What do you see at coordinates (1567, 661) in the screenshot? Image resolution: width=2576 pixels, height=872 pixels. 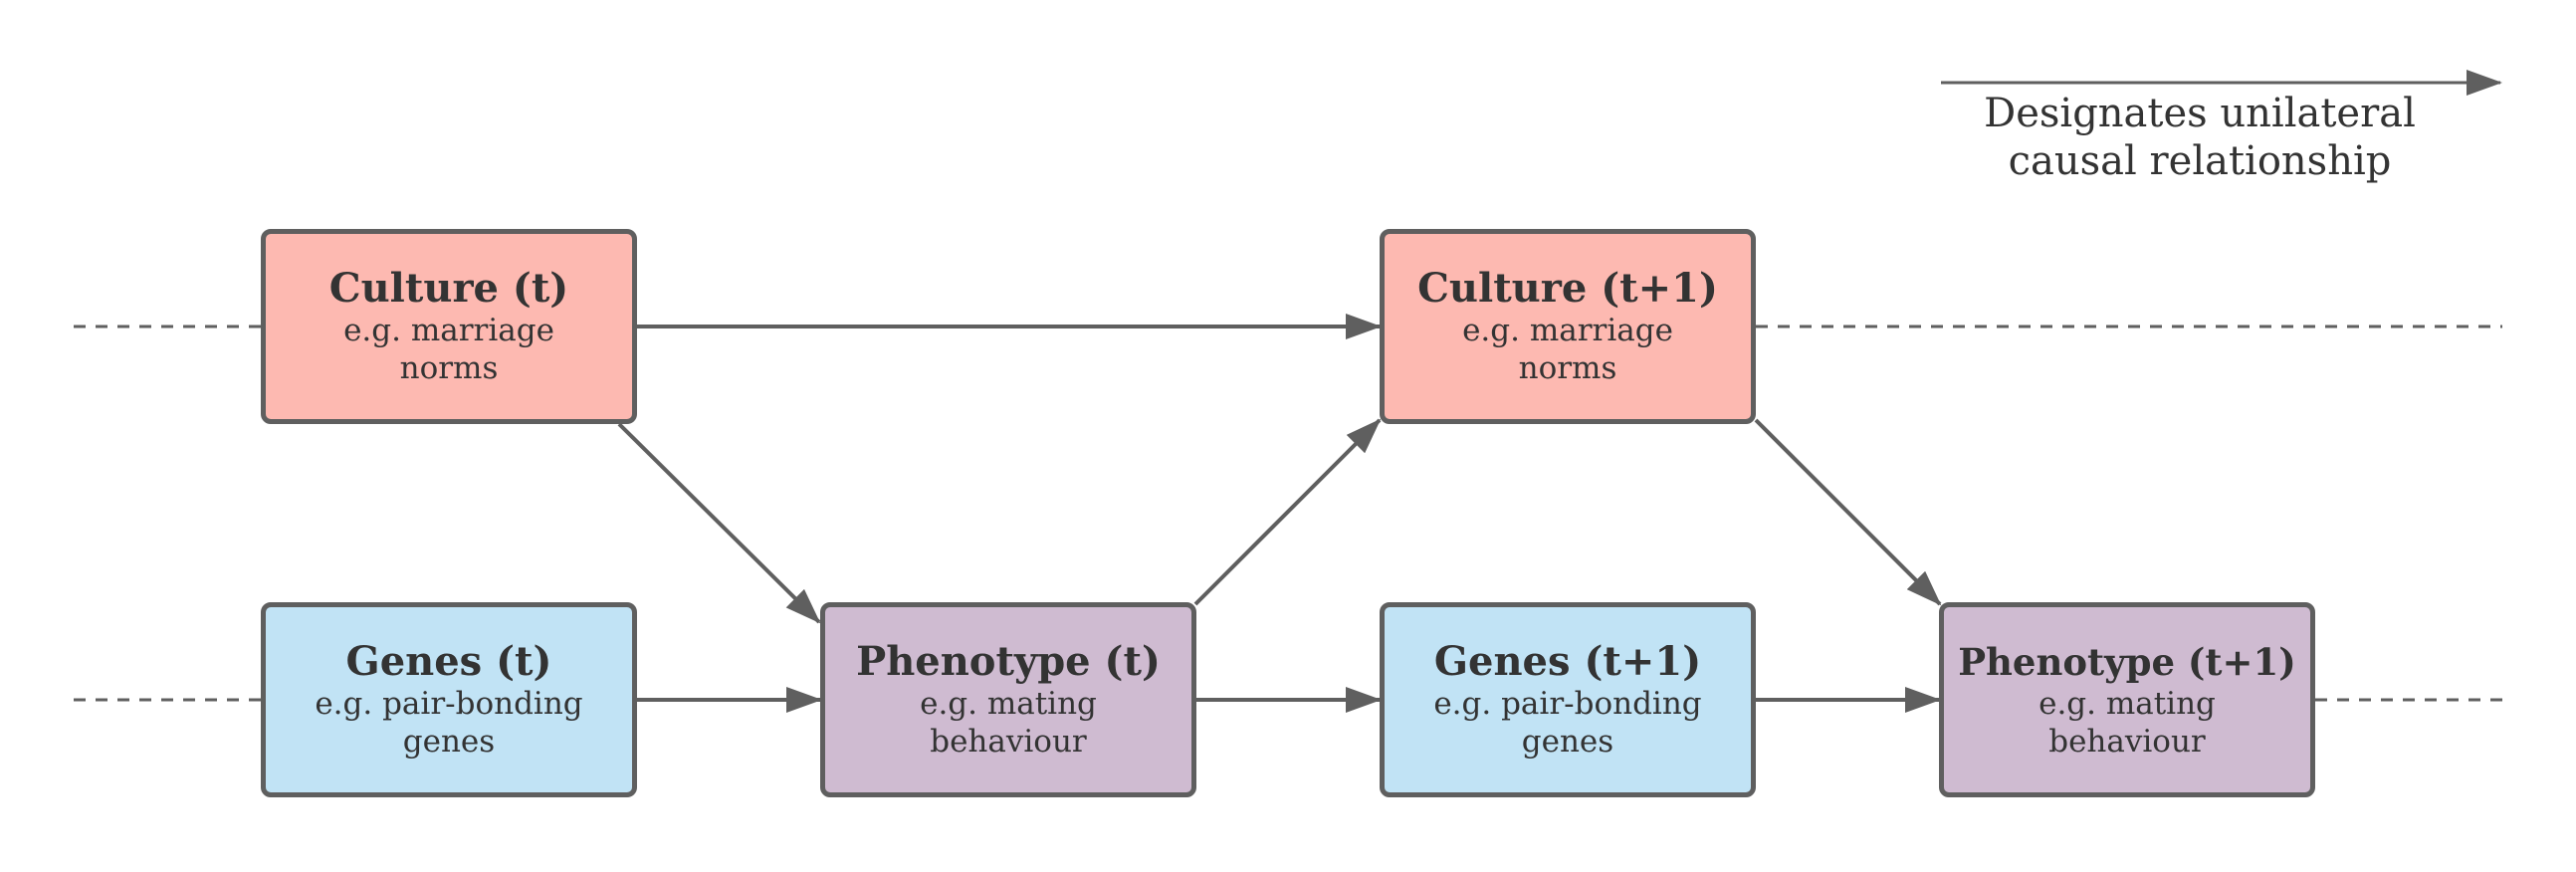 I see `node-title: Genes (t+1)` at bounding box center [1567, 661].